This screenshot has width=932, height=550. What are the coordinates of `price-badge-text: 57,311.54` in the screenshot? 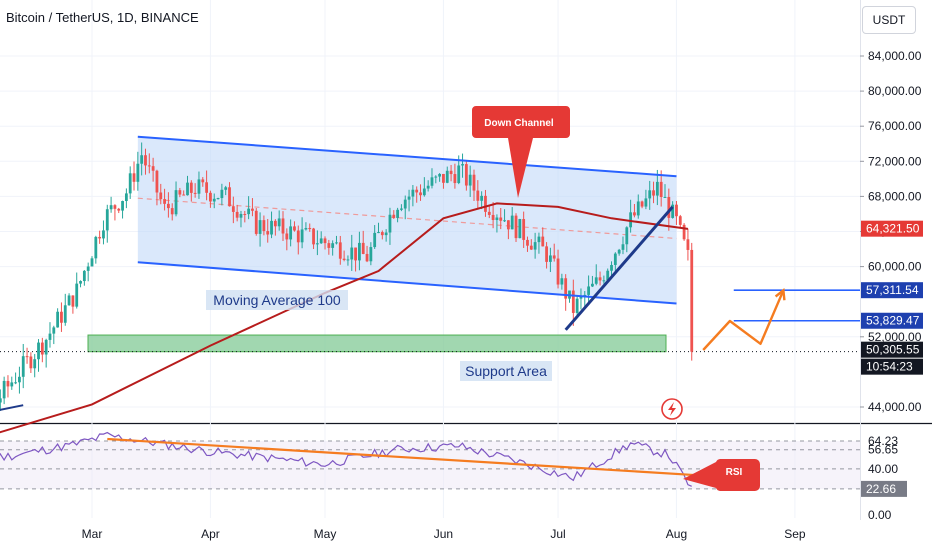 It's located at (892, 290).